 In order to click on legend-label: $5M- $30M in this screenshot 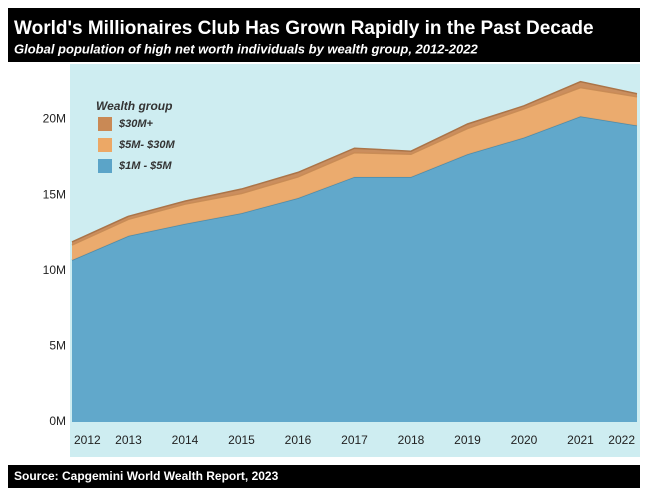, I will do `click(146, 145)`.